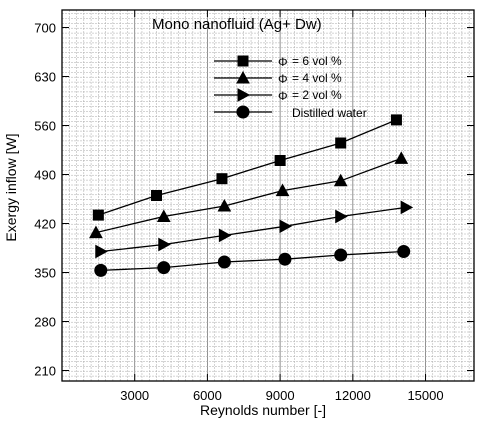  Describe the element at coordinates (11, 187) in the screenshot. I see `y-axis-title: Exergy inflow [W]` at that location.